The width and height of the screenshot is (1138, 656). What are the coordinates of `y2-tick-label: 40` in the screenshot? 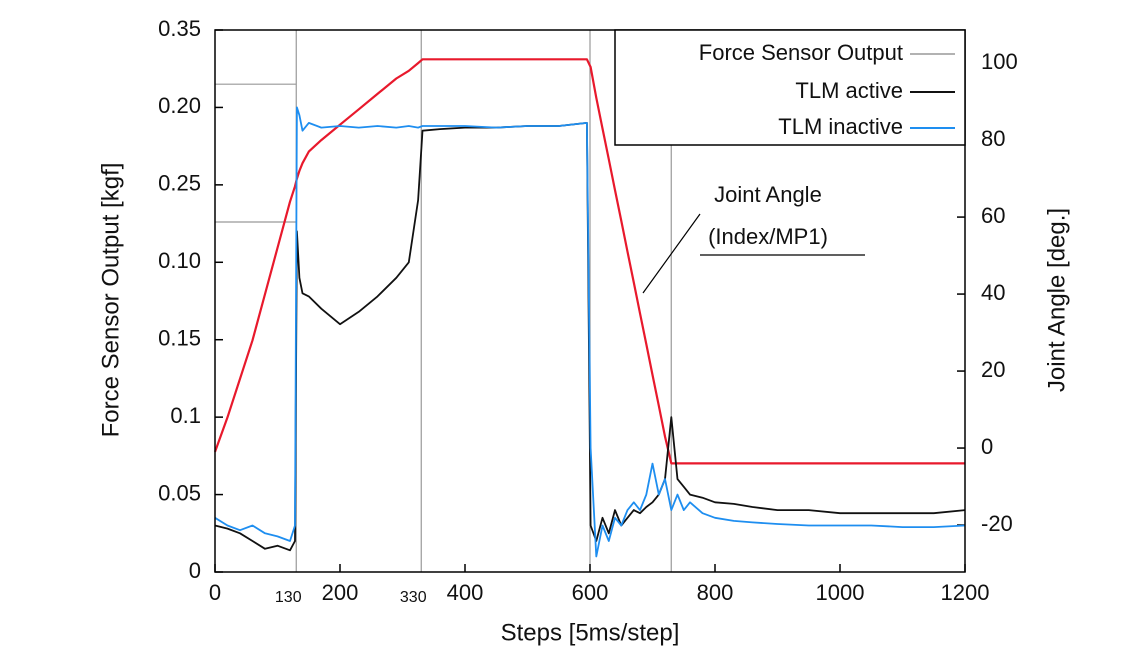 It's located at (993, 292).